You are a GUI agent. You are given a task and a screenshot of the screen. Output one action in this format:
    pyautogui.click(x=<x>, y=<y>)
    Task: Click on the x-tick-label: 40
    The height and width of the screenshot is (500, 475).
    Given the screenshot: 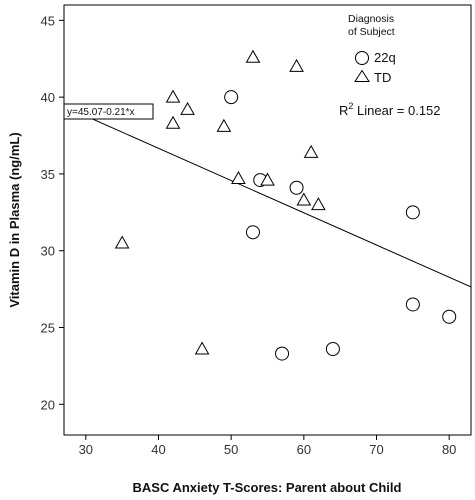 What is the action you would take?
    pyautogui.click(x=158, y=449)
    